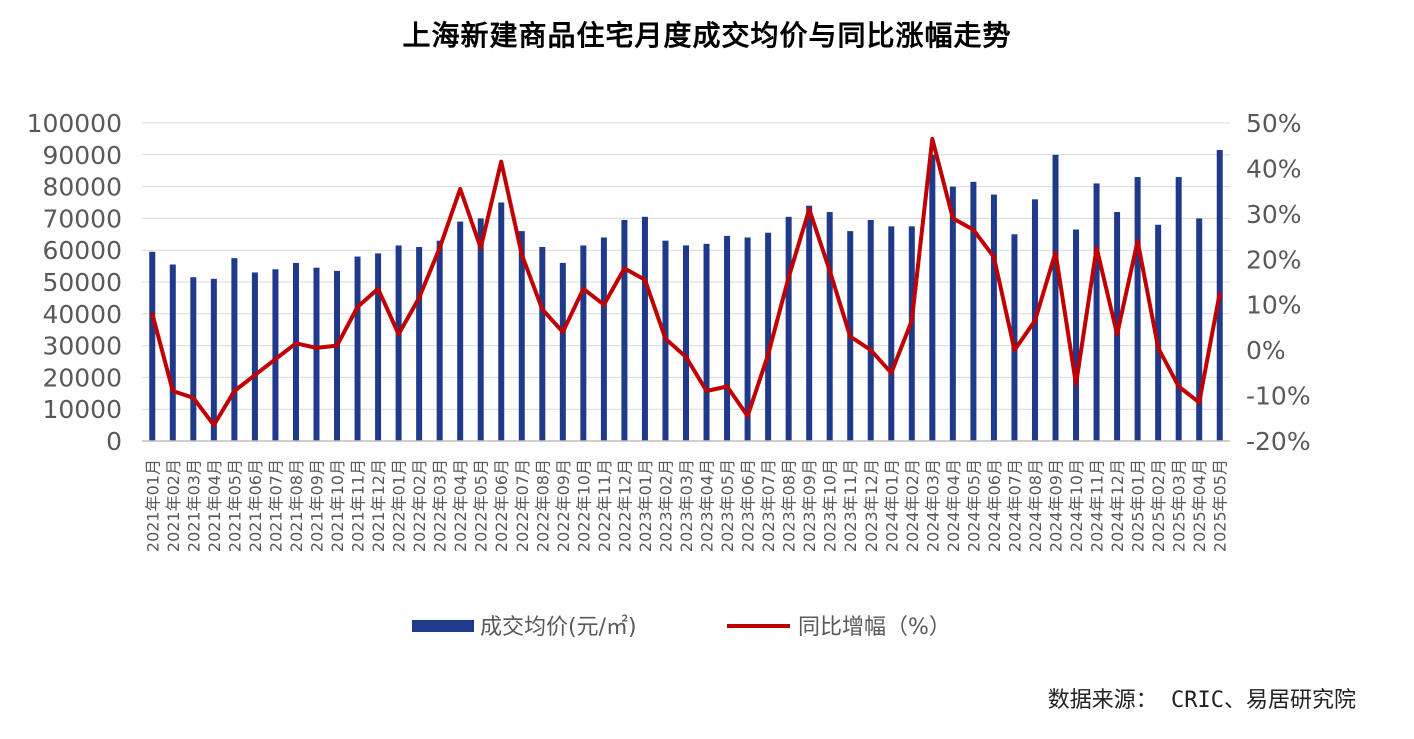 The width and height of the screenshot is (1414, 739). I want to click on x-tick-label: 2024年07月, so click(1014, 505).